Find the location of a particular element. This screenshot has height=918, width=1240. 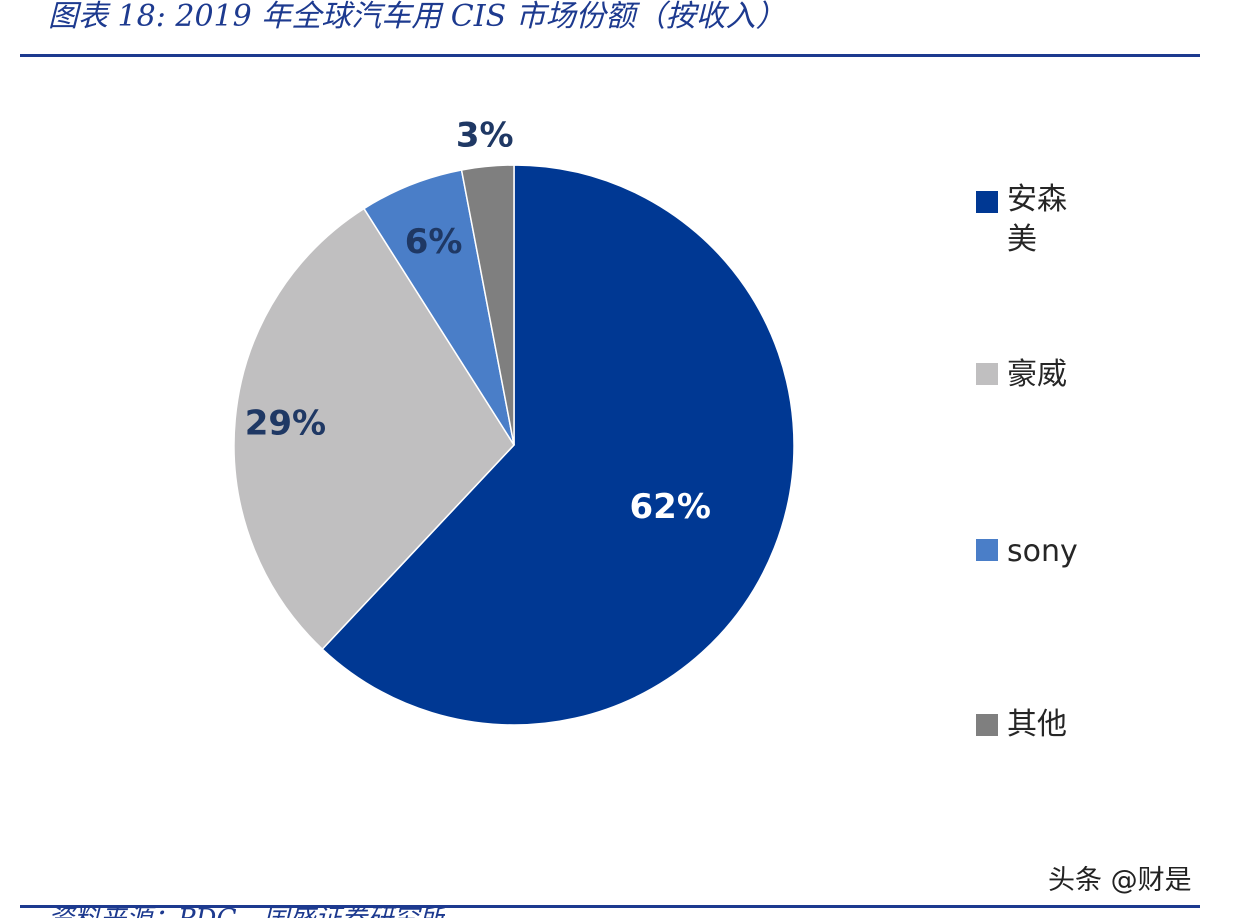

header-divider is located at coordinates (610, 55).